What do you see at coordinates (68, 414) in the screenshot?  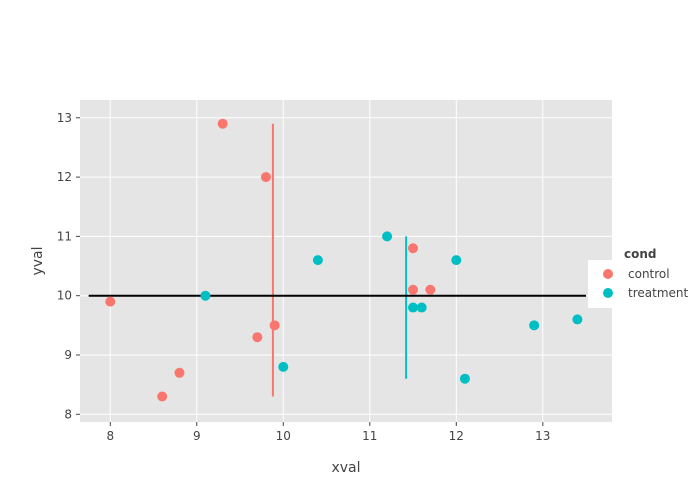 I see `y-tick-label: 8` at bounding box center [68, 414].